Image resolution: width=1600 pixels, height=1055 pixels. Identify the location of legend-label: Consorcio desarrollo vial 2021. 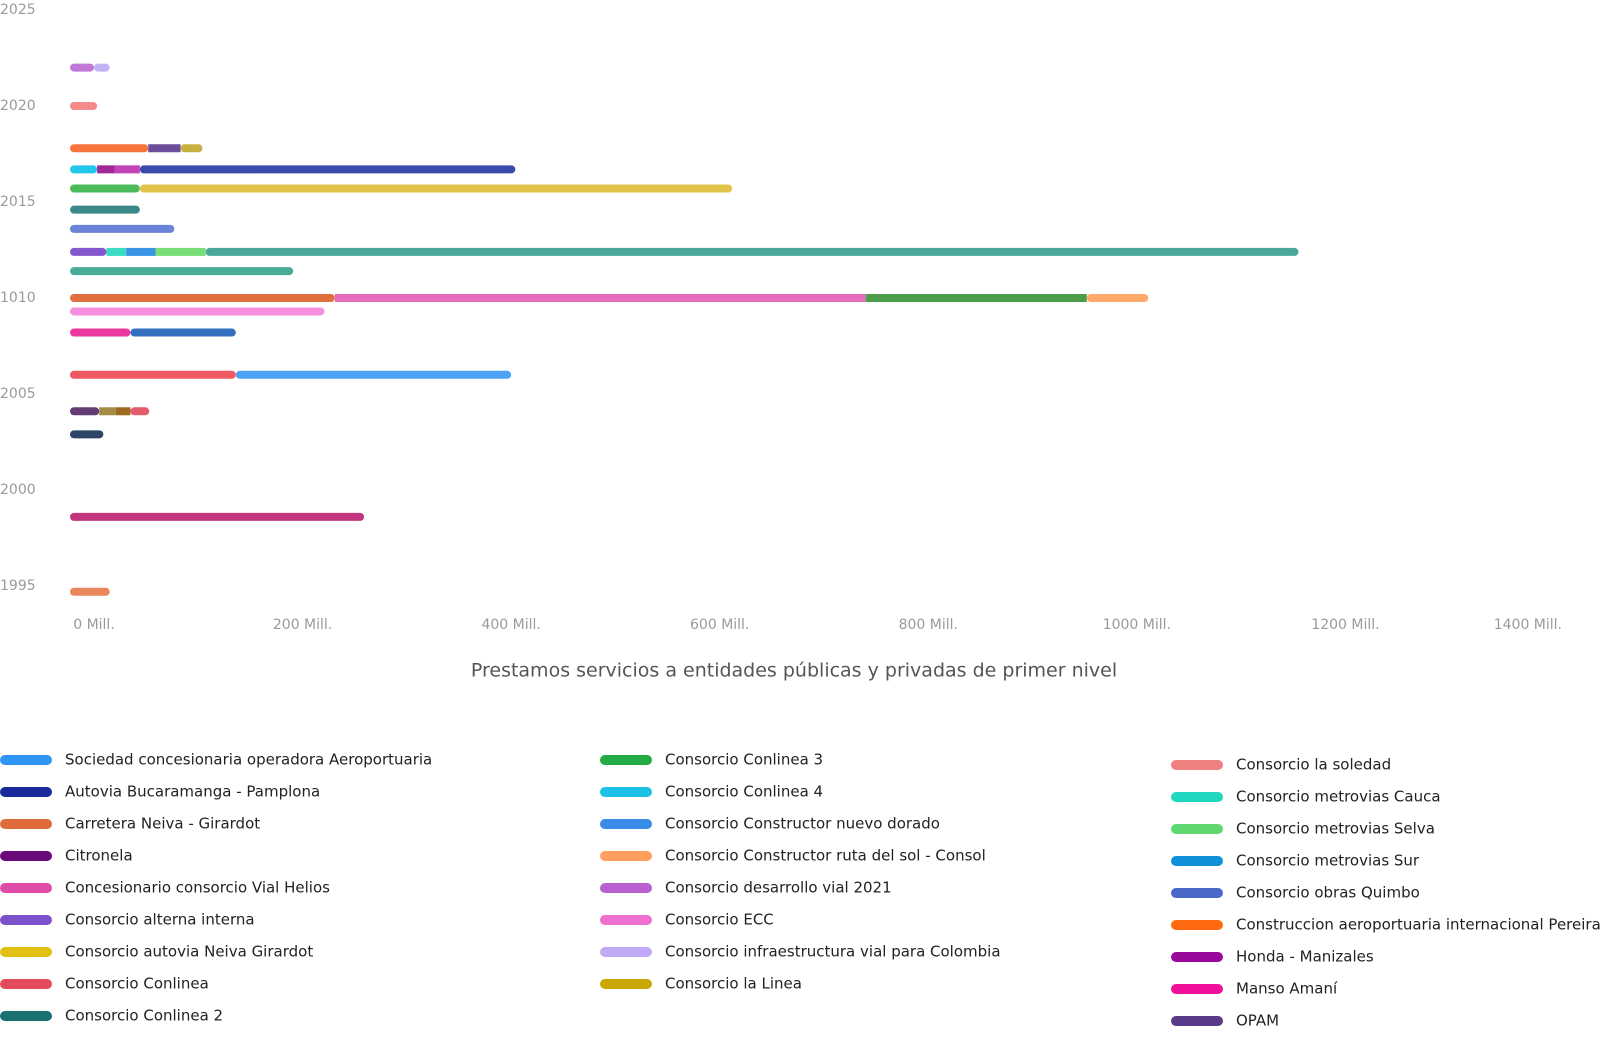
(778, 888).